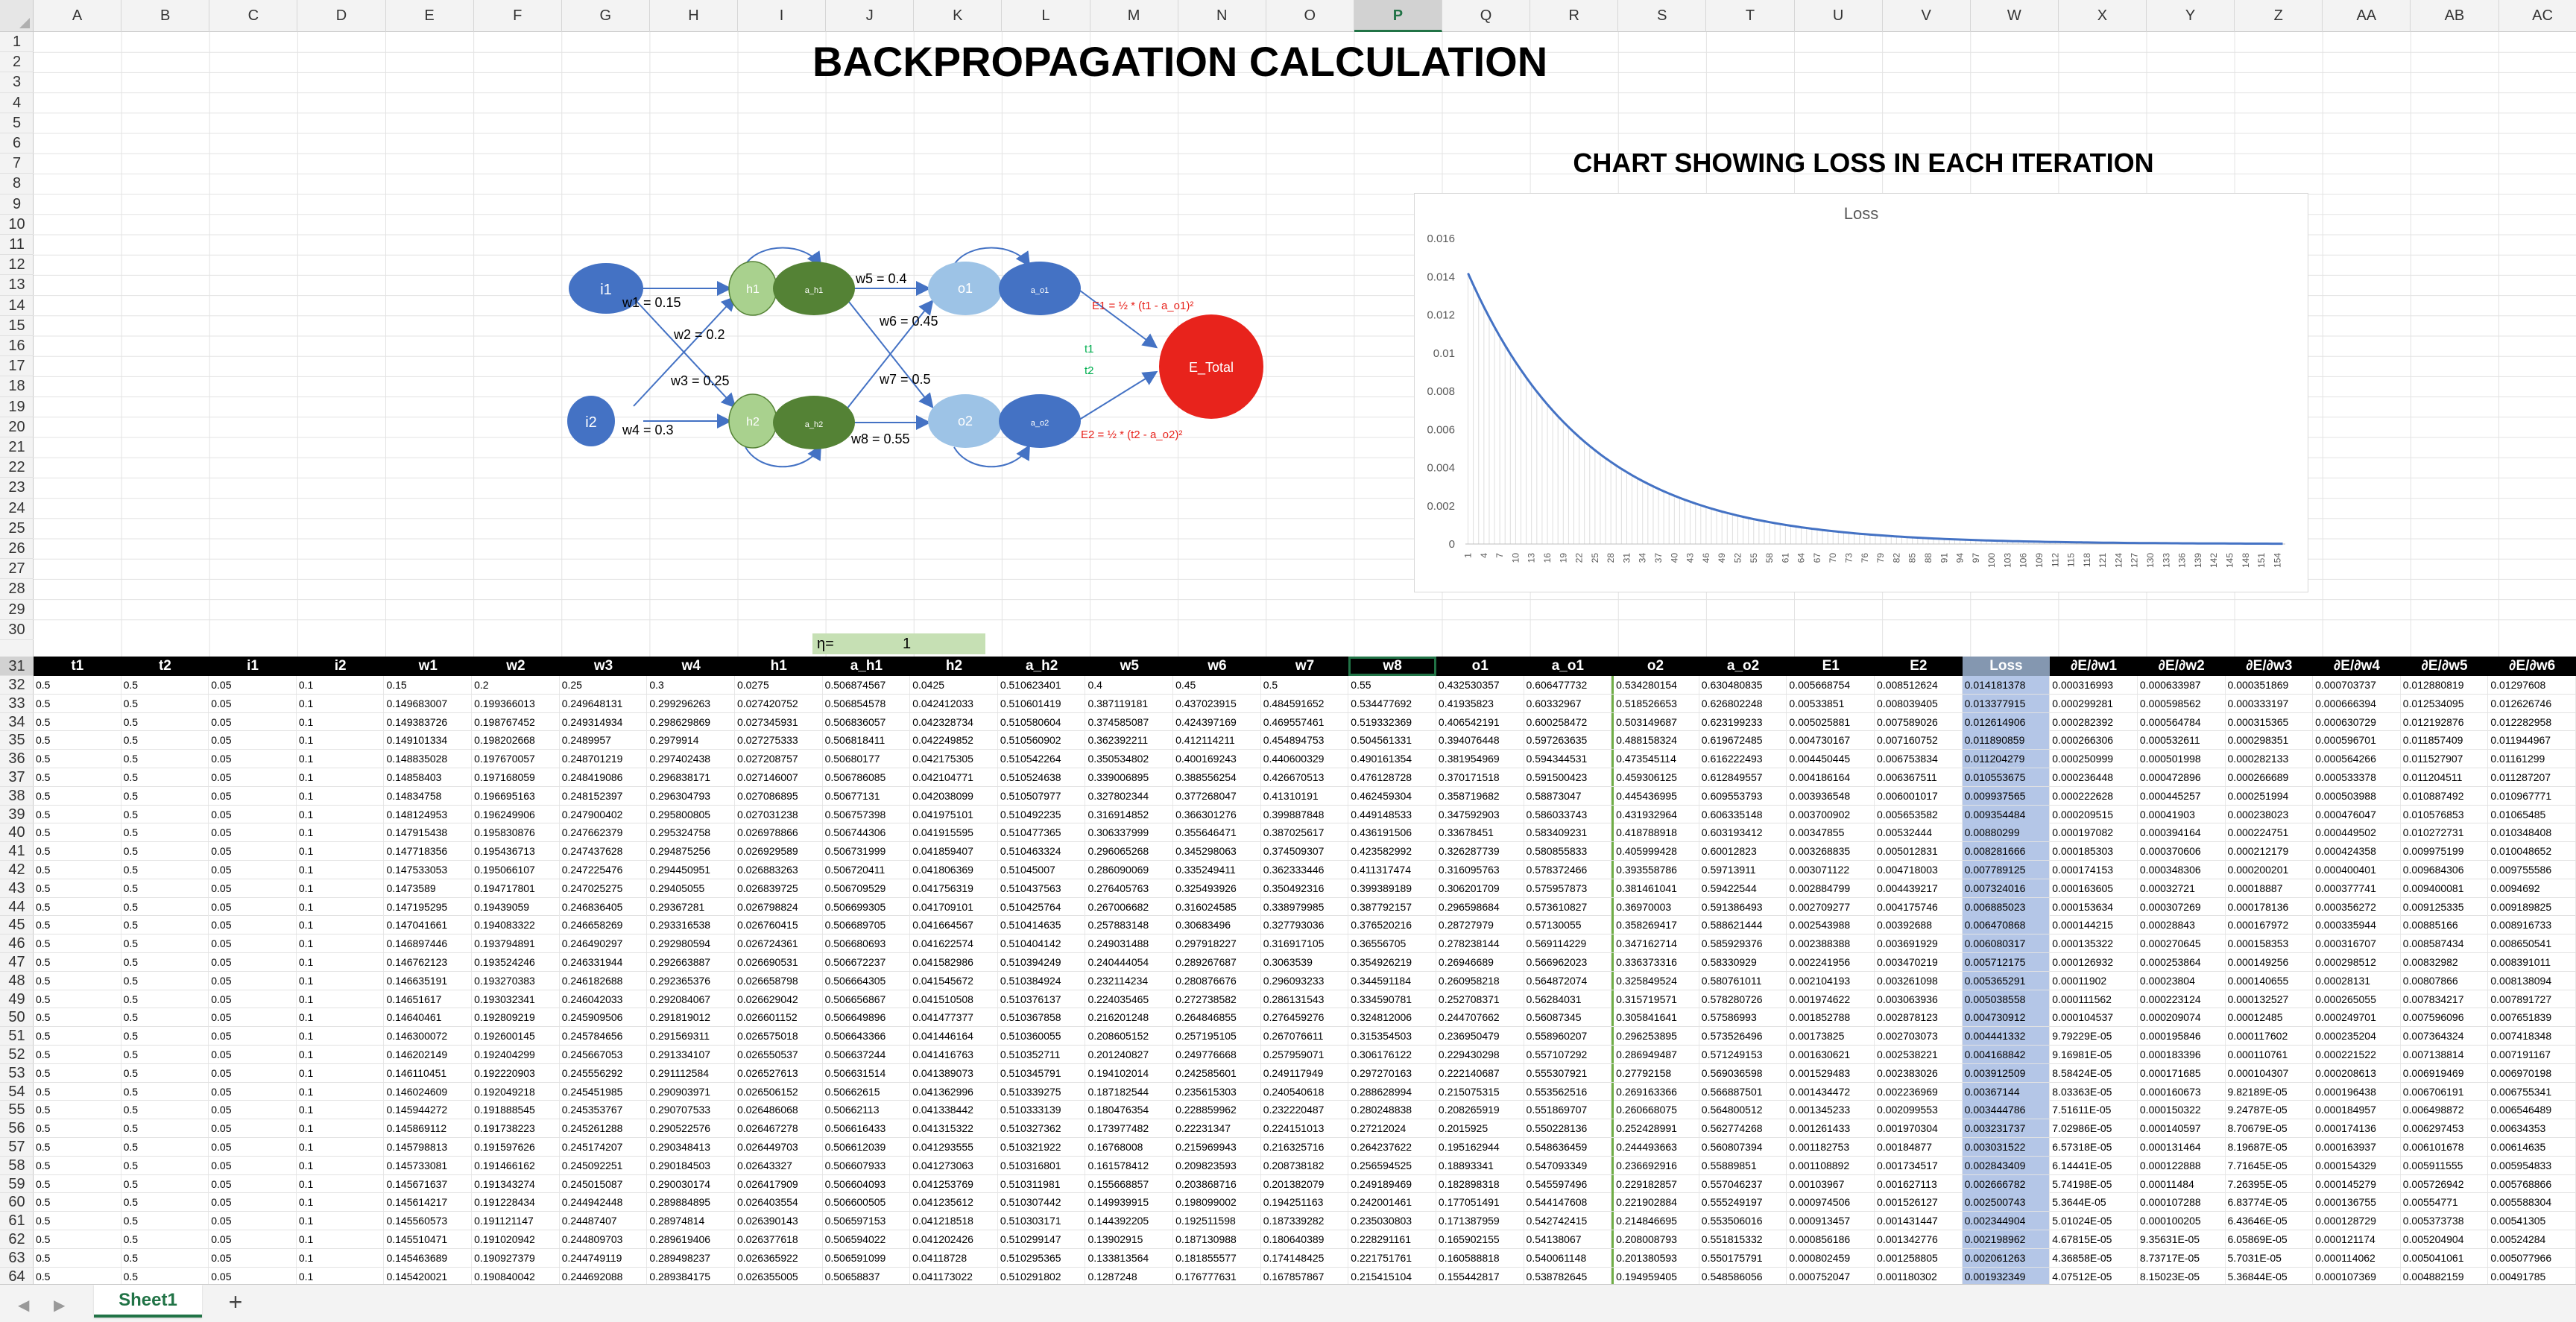 The image size is (2576, 1322). Describe the element at coordinates (2357, 1147) in the screenshot. I see `table-cell: 0.000163937` at that location.